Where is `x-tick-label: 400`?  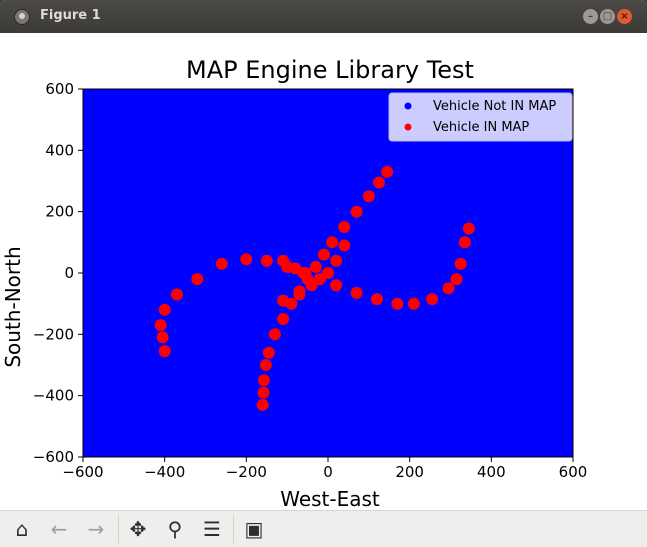
x-tick-label: 400 is located at coordinates (491, 472).